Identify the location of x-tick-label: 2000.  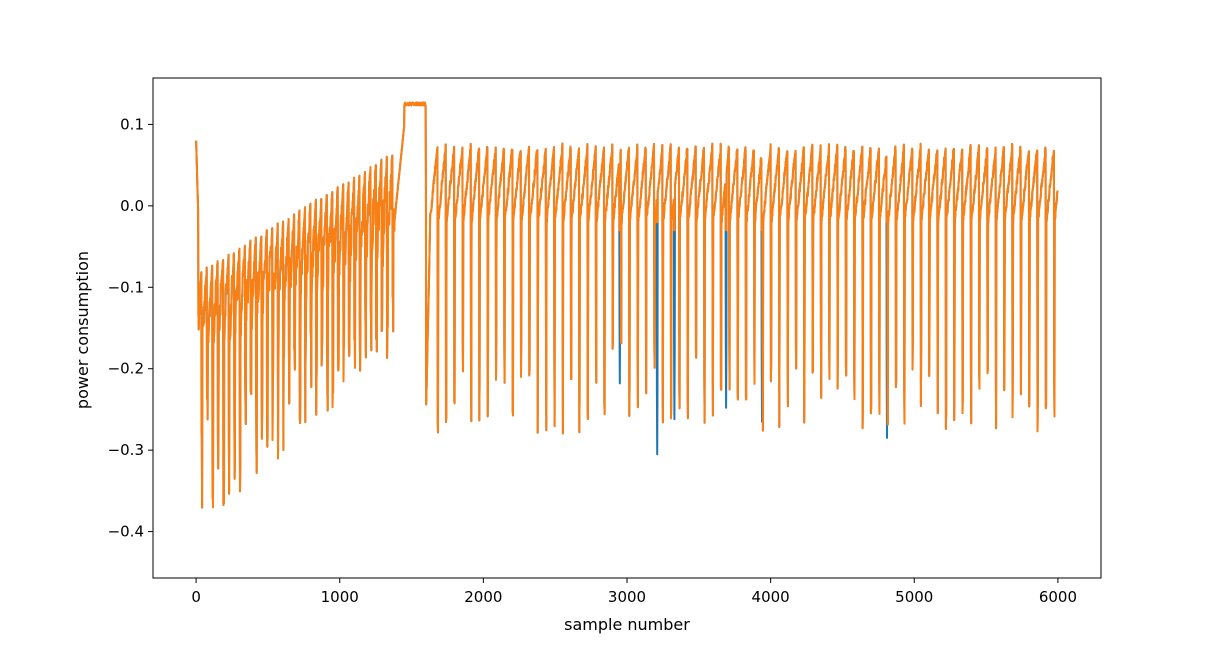
(483, 597).